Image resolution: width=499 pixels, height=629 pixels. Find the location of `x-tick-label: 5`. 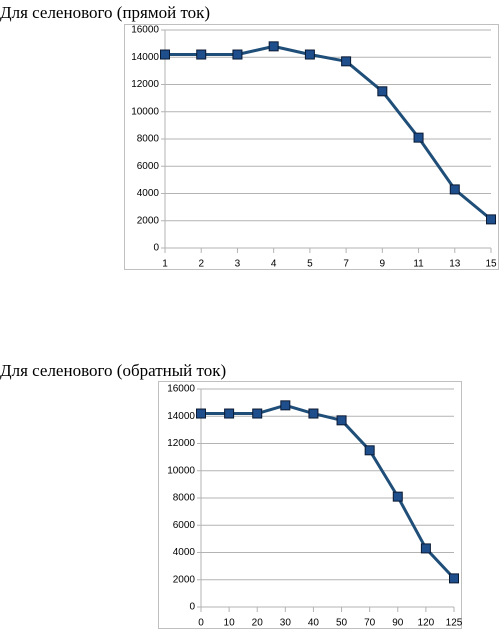

x-tick-label: 5 is located at coordinates (310, 264).